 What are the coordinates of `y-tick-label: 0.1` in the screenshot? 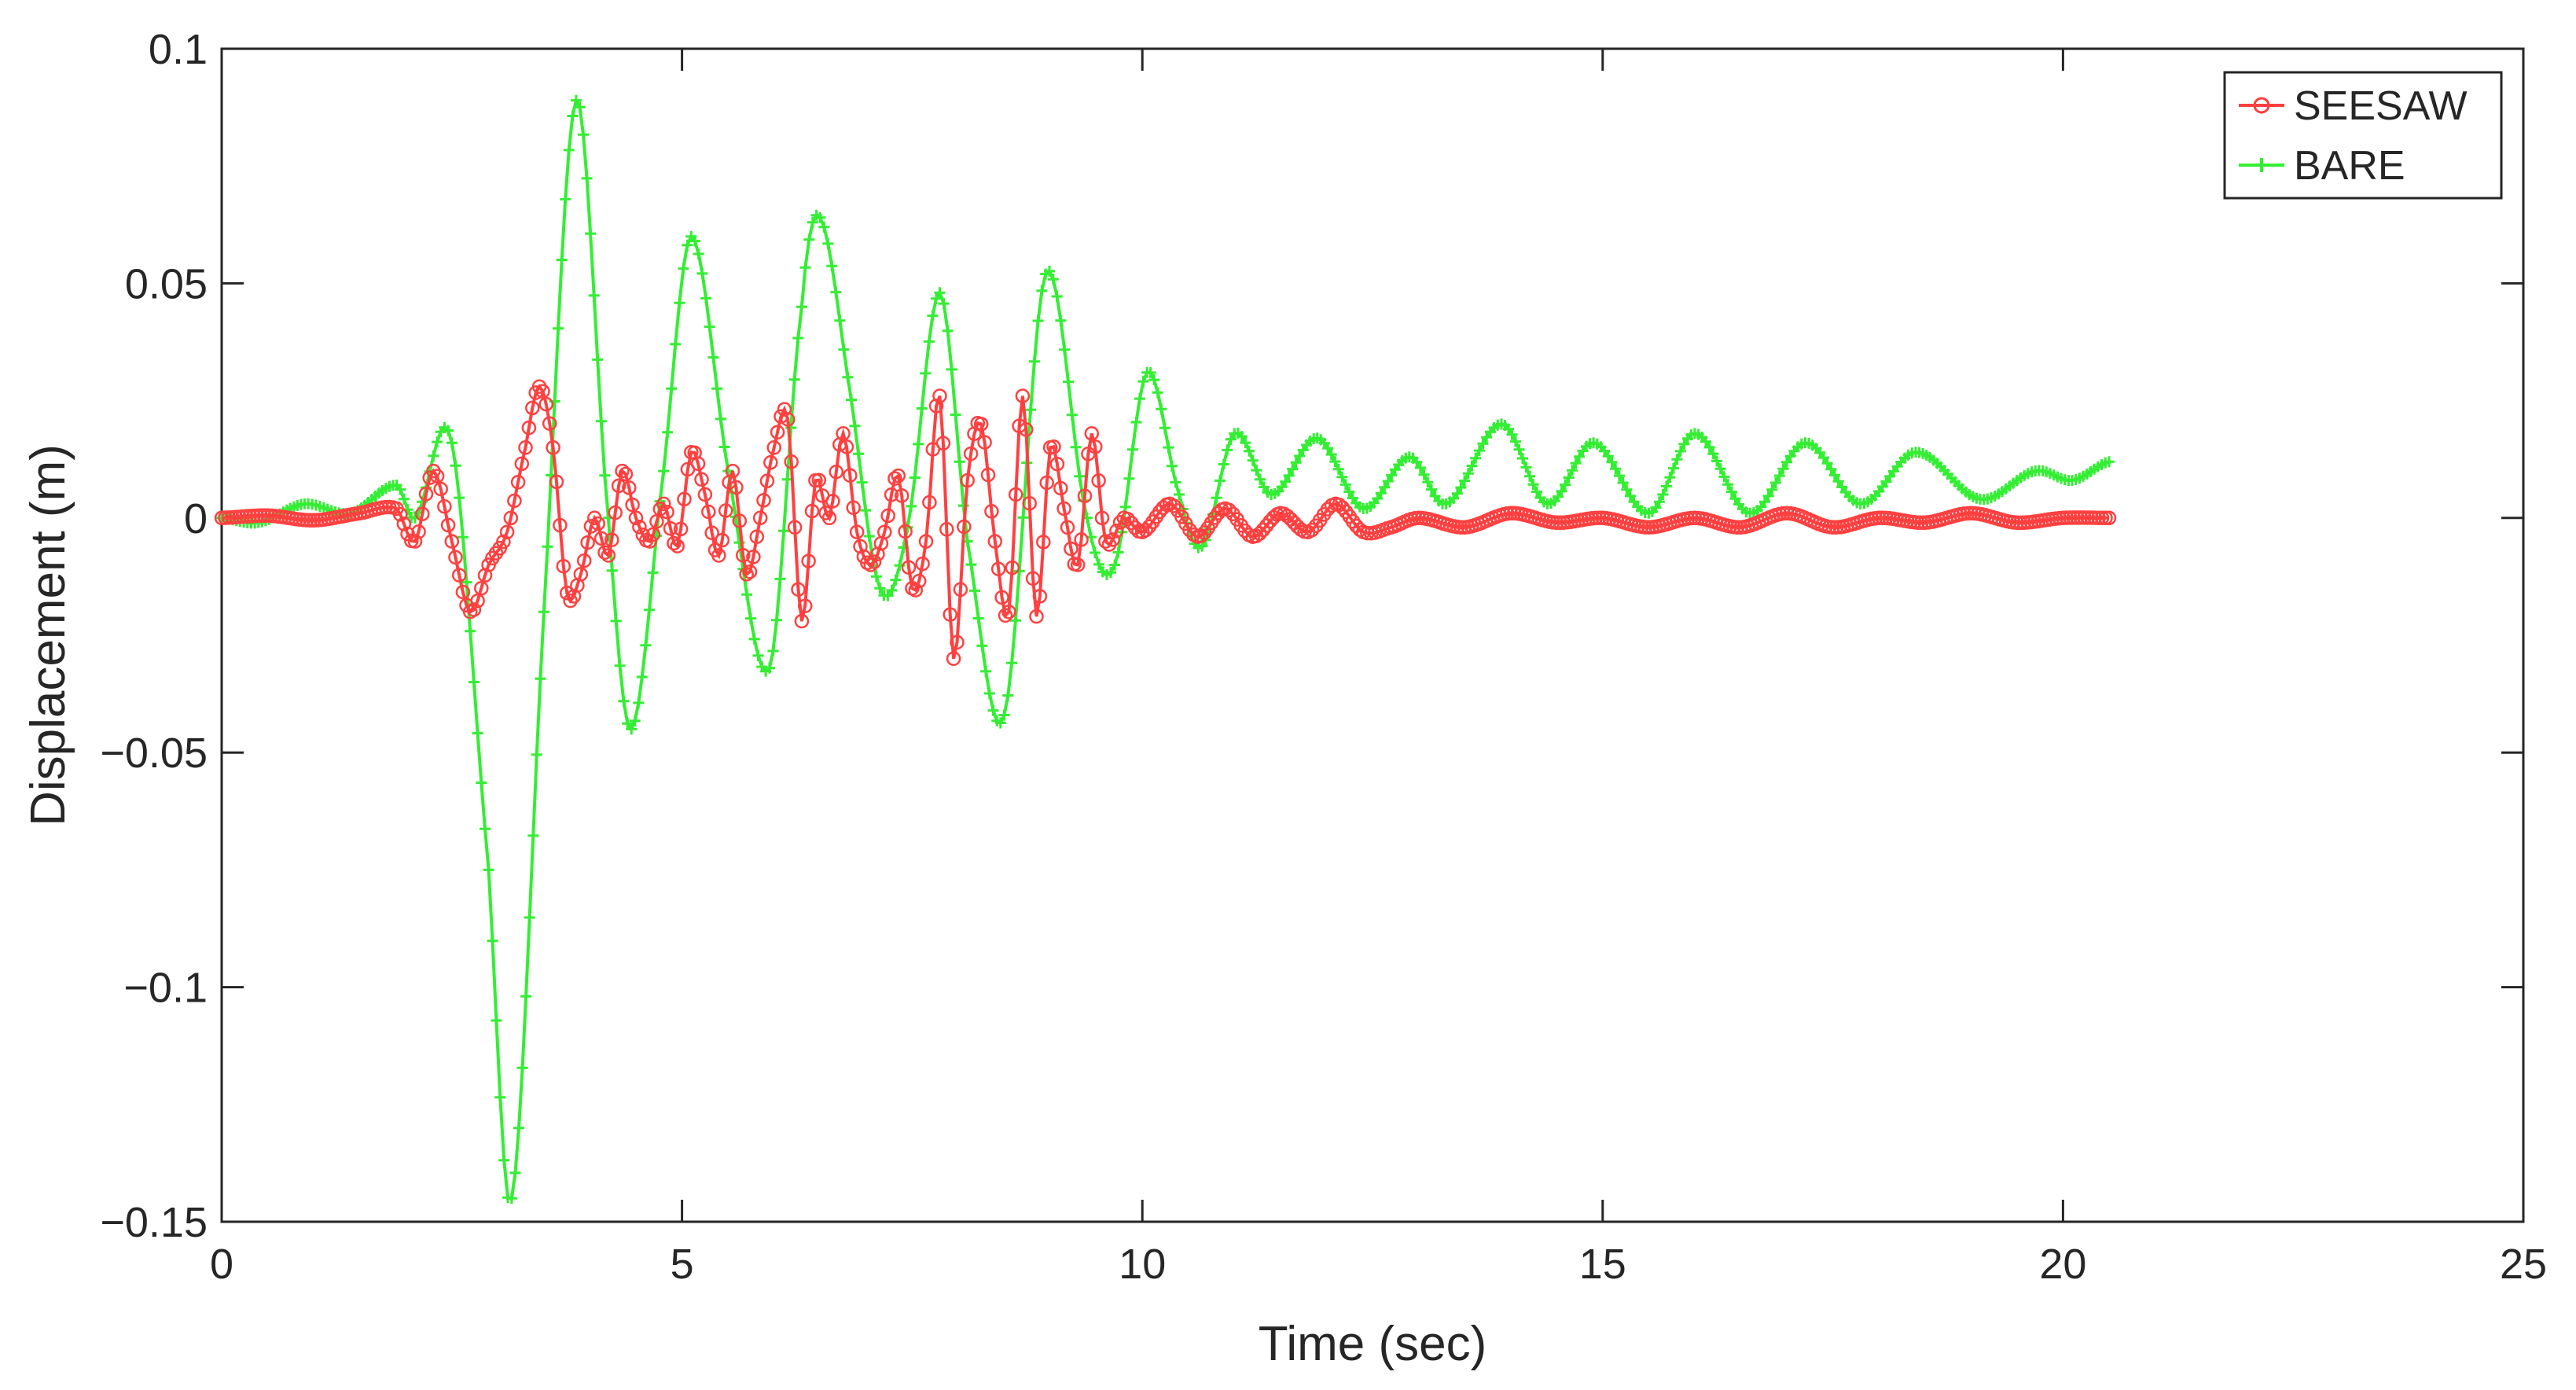 It's located at (178, 49).